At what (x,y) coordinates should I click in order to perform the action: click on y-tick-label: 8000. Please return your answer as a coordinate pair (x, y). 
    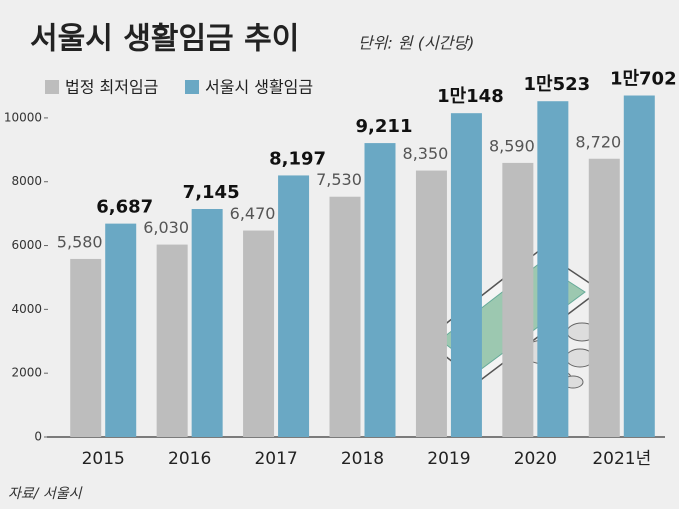
    Looking at the image, I should click on (26, 181).